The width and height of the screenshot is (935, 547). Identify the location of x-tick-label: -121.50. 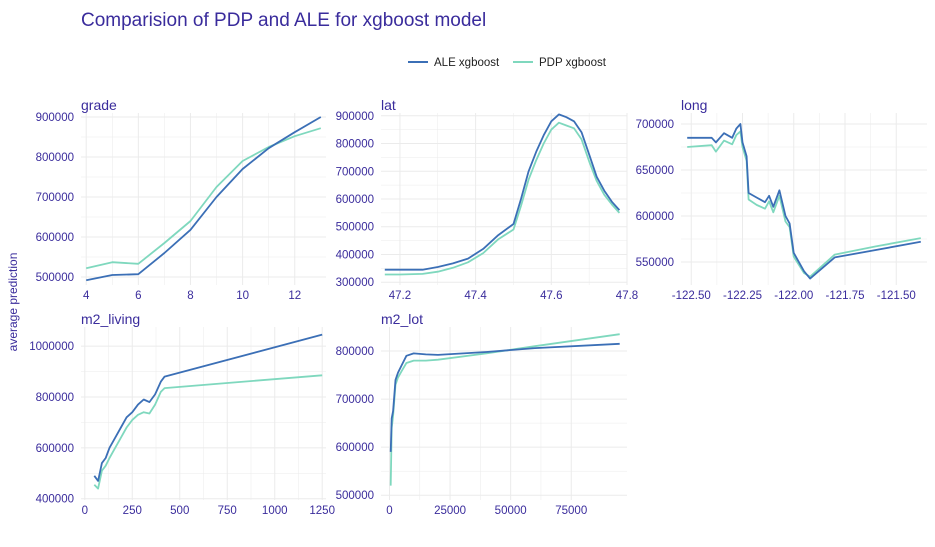
(896, 296).